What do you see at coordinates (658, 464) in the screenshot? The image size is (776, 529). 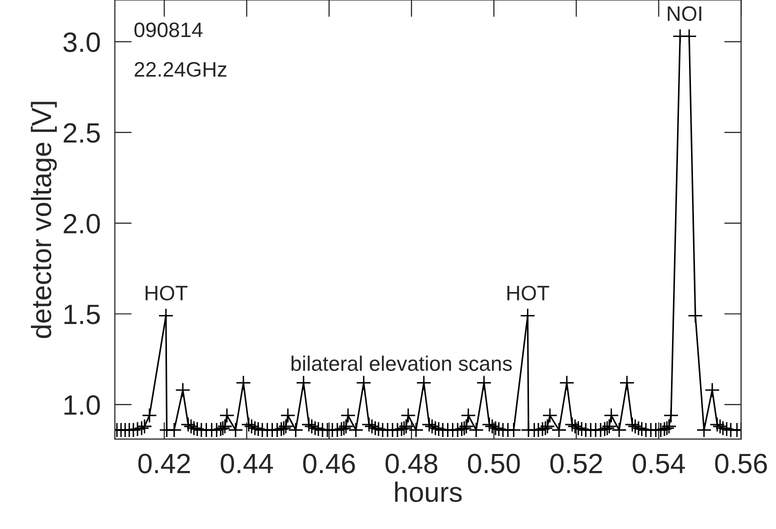 I see `x-tick-label: 0.54` at bounding box center [658, 464].